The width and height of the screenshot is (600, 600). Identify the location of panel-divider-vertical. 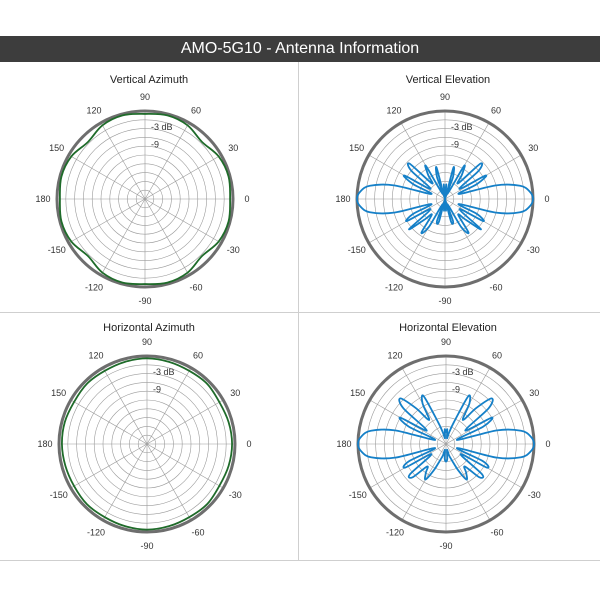
(298, 311).